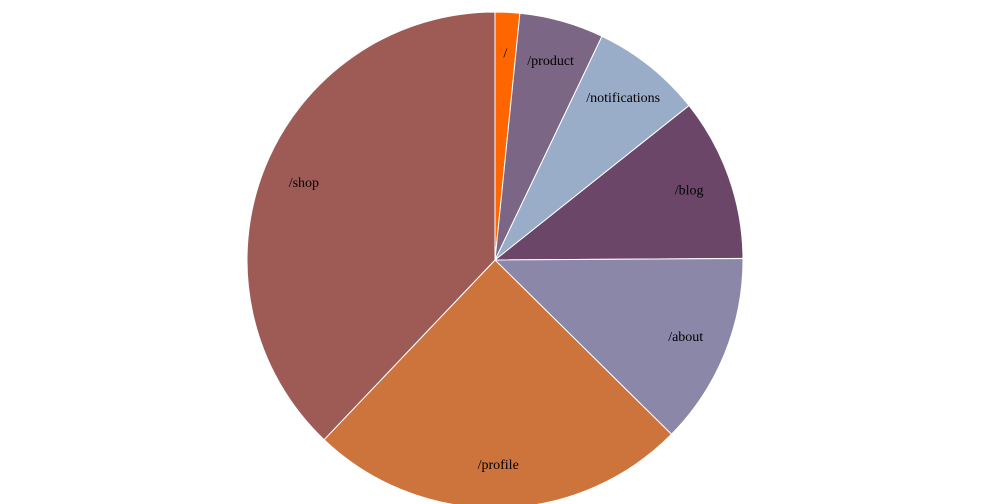 Image resolution: width=990 pixels, height=504 pixels. I want to click on slice-label-blog: /blog, so click(689, 191).